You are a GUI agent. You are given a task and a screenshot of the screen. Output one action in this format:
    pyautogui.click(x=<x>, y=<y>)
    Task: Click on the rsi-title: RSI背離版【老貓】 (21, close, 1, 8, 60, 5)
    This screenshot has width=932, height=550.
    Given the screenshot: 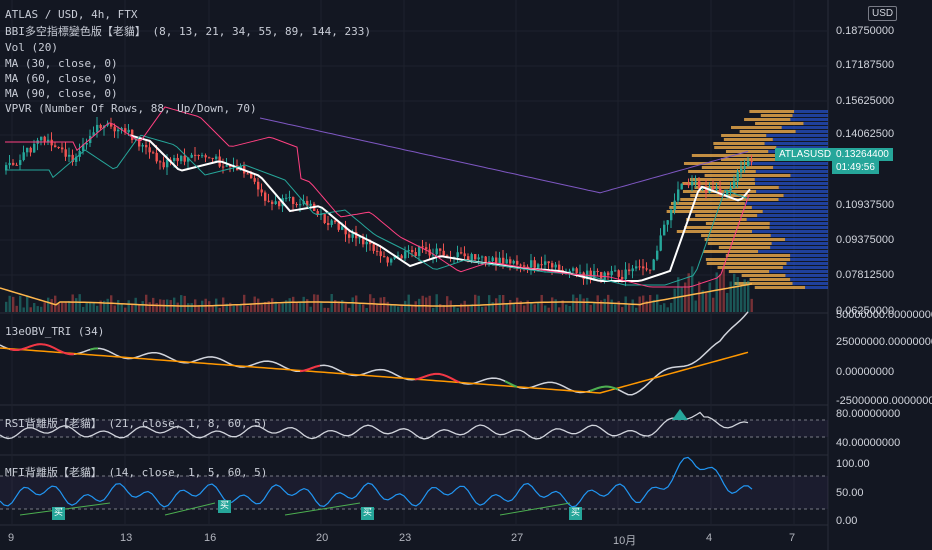 What is the action you would take?
    pyautogui.click(x=136, y=423)
    